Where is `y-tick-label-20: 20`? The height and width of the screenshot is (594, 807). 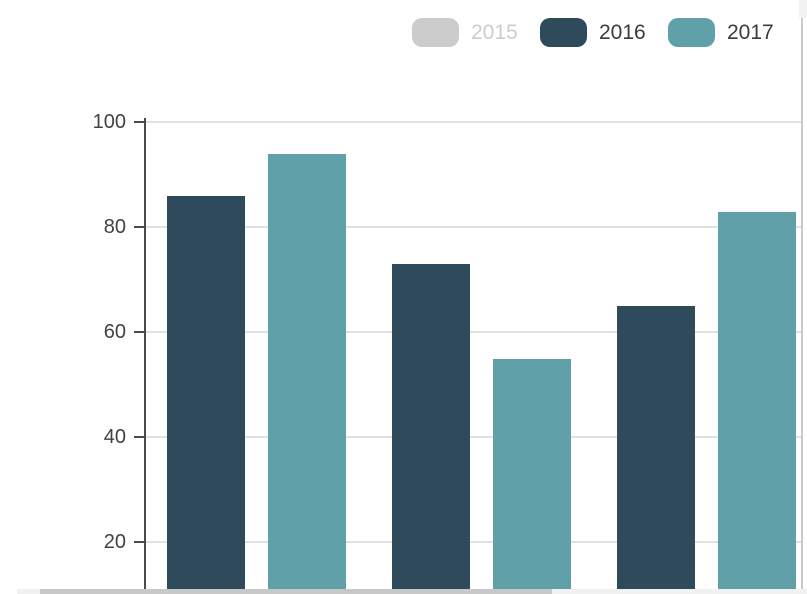
y-tick-label-20: 20 is located at coordinates (114, 542).